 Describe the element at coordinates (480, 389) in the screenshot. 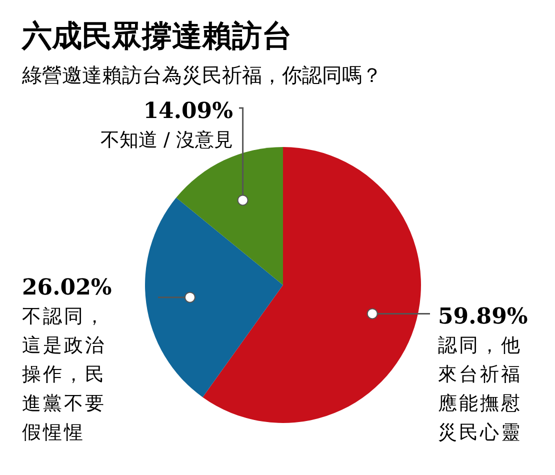

I see `slice-label: 認同，他來台祈福應能撫慰災民心靈` at that location.